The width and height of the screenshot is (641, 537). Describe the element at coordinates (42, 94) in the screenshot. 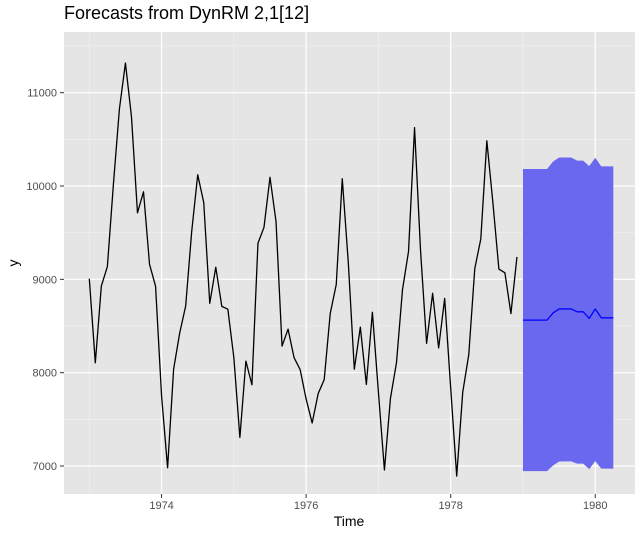

I see `y-tick-label: 11000` at that location.